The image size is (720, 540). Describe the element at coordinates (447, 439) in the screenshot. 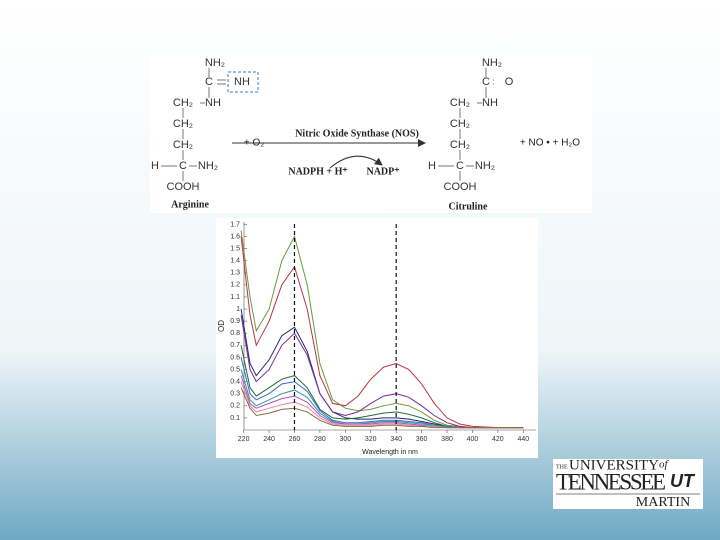

I see `x-tick-label: 380` at that location.